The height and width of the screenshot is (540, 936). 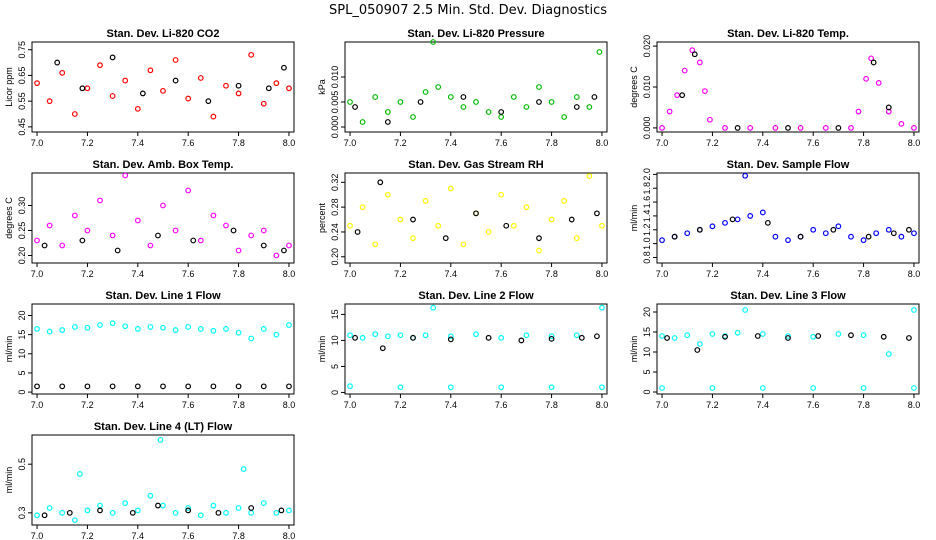 What do you see at coordinates (335, 127) in the screenshot?
I see `y-tick-label: 0.000` at bounding box center [335, 127].